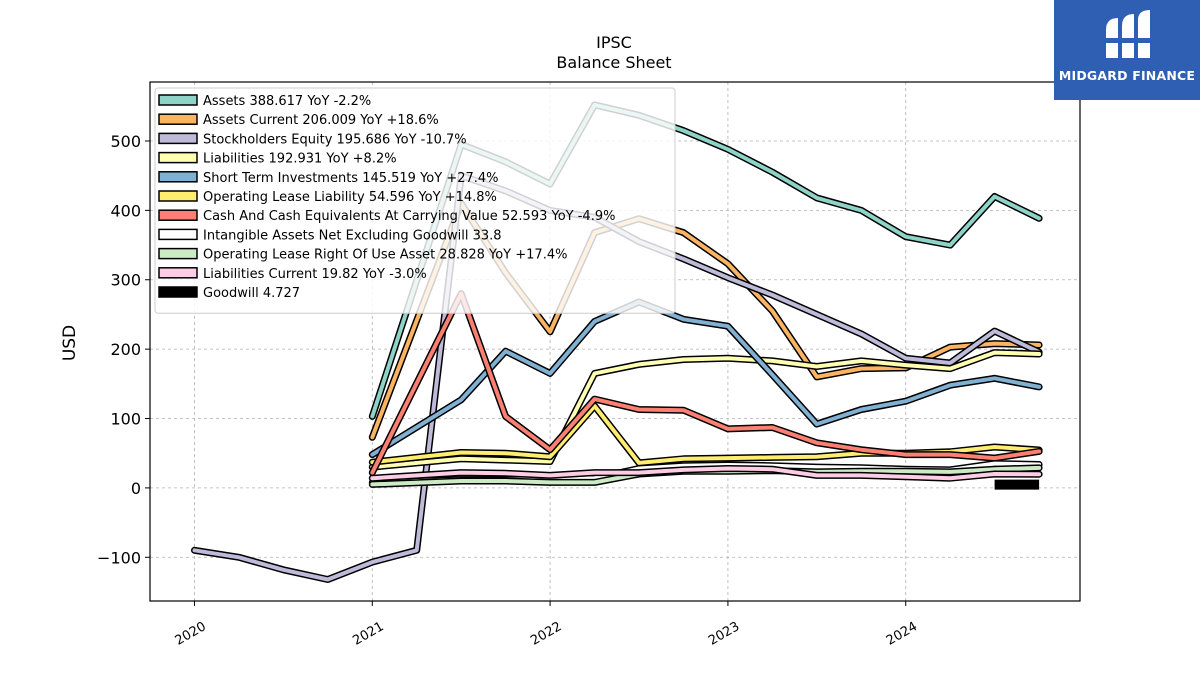  Describe the element at coordinates (125, 349) in the screenshot. I see `y-tick-label: 200` at that location.